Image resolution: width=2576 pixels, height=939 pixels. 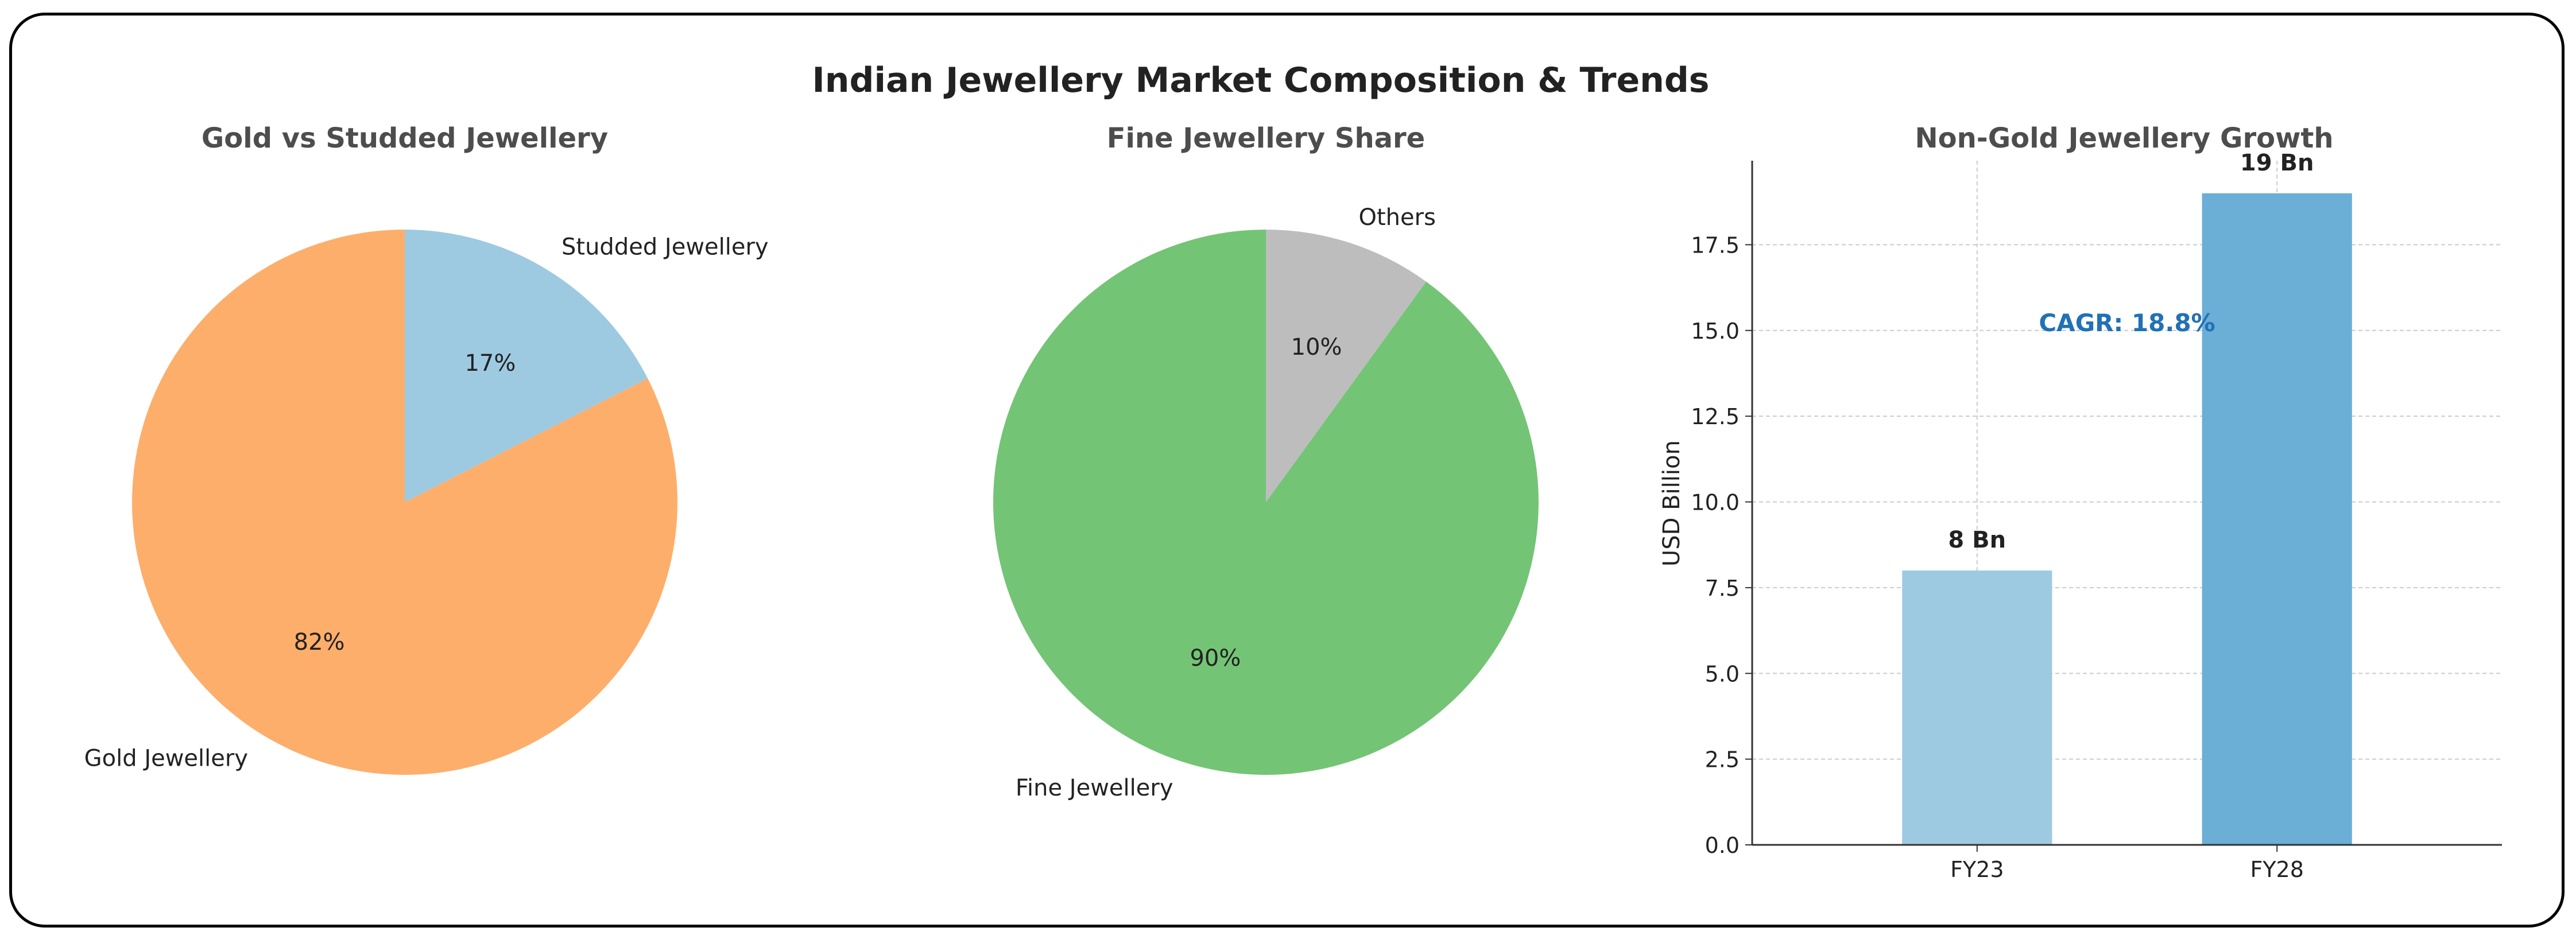 I want to click on pie-category-label-studded-jewellery: Studded Jewellery, so click(x=665, y=247).